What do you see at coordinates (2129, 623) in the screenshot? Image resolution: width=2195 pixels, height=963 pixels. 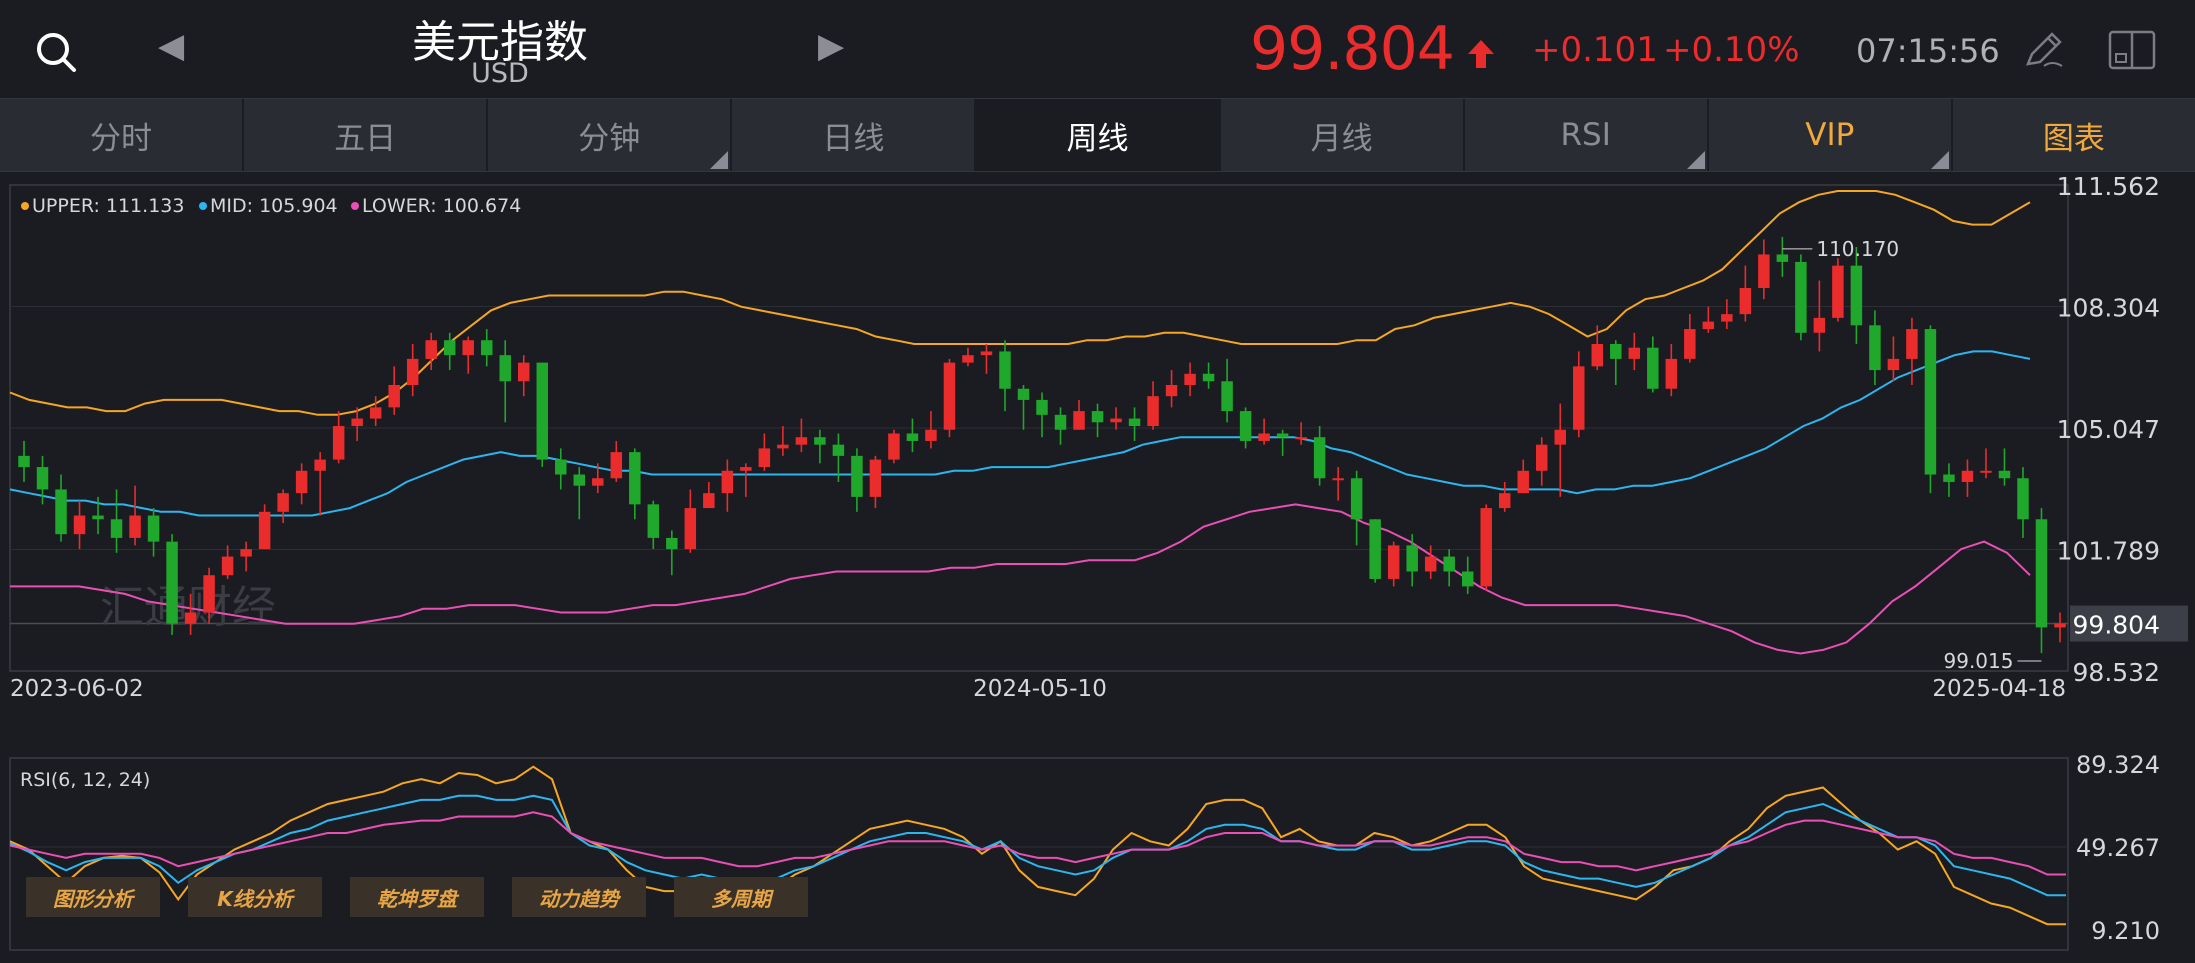 I see `last-price-tag` at bounding box center [2129, 623].